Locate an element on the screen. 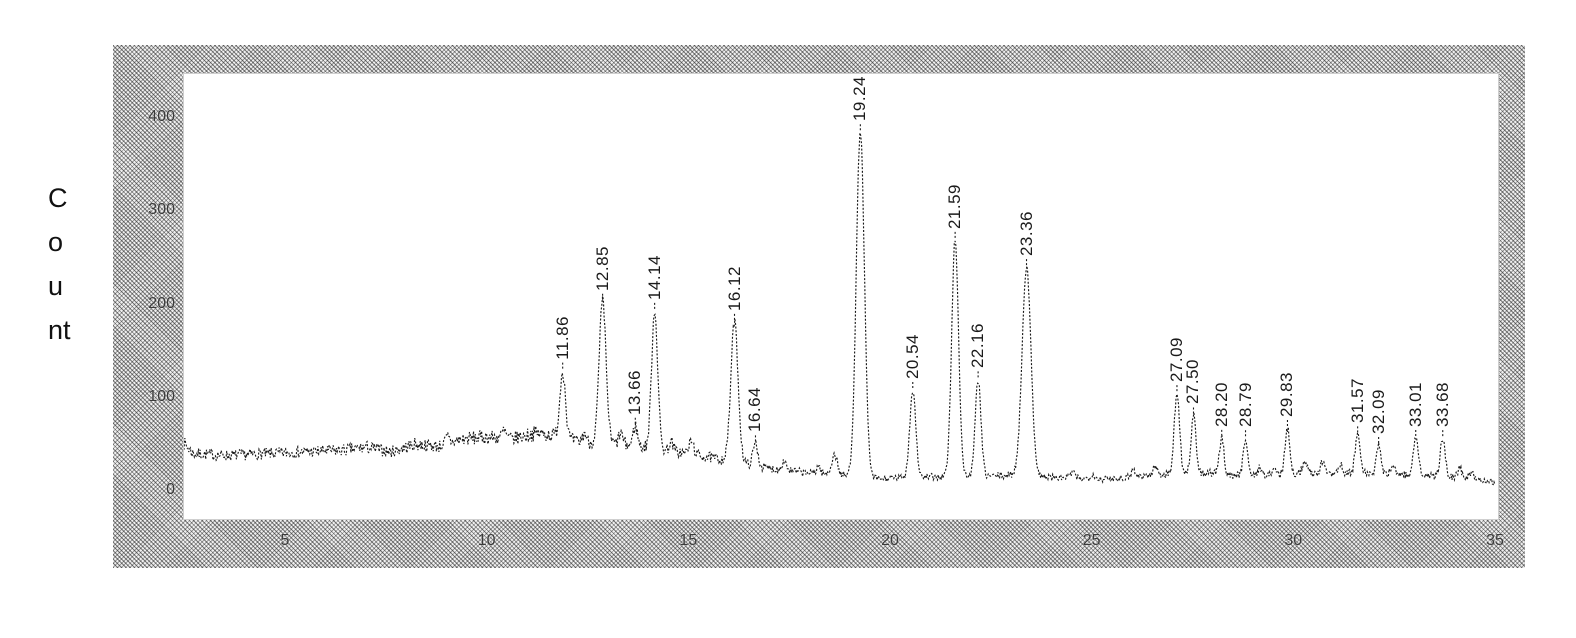 This screenshot has height=638, width=1576. peak-label: 32.09 is located at coordinates (1378, 411).